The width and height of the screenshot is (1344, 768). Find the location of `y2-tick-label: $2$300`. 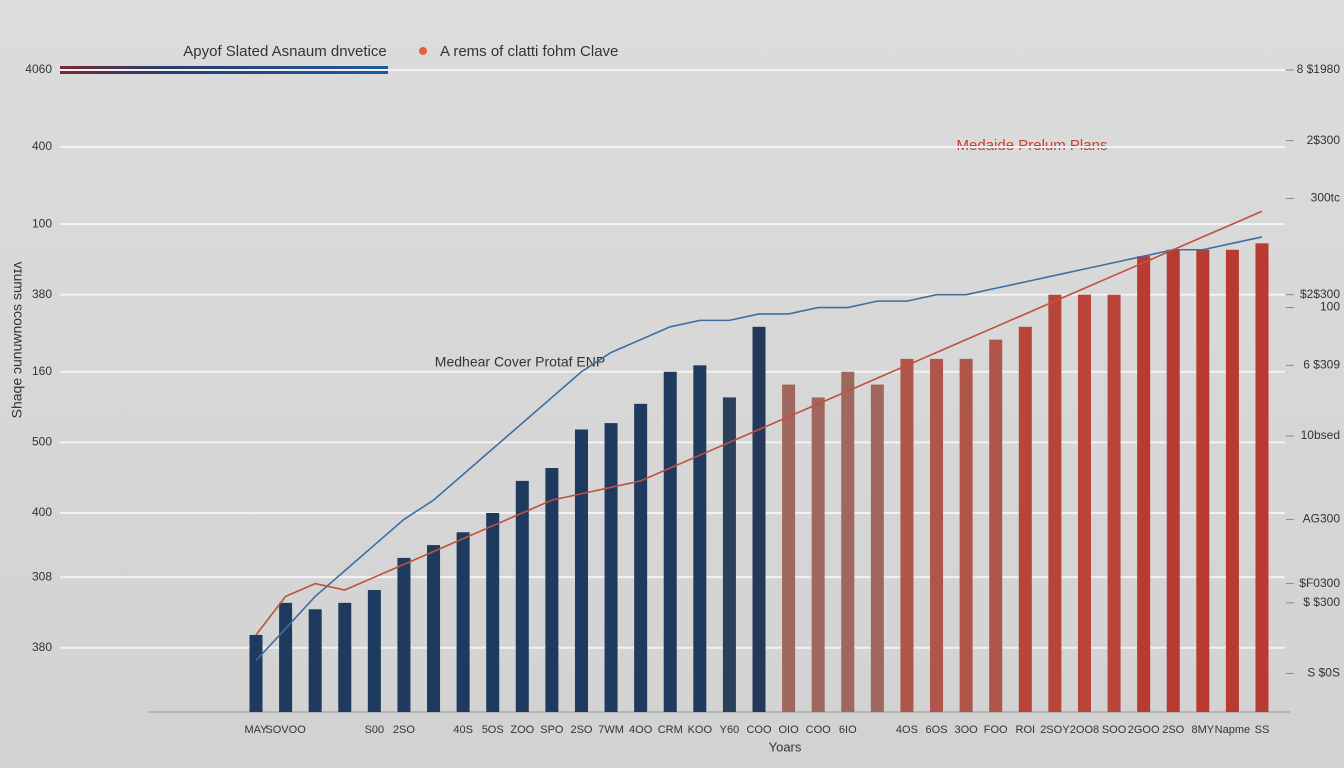

y2-tick-label: $2$300 is located at coordinates (1320, 294).